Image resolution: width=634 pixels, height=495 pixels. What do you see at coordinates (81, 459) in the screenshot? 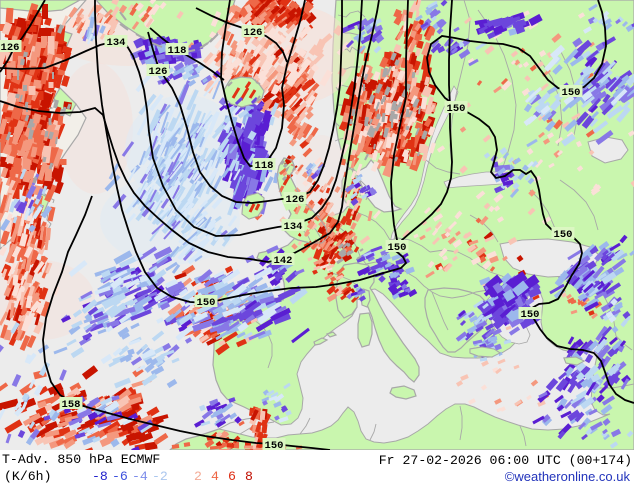
I see `svg-text: T-Adv. 850 hPa ECMWF` at bounding box center [81, 459].